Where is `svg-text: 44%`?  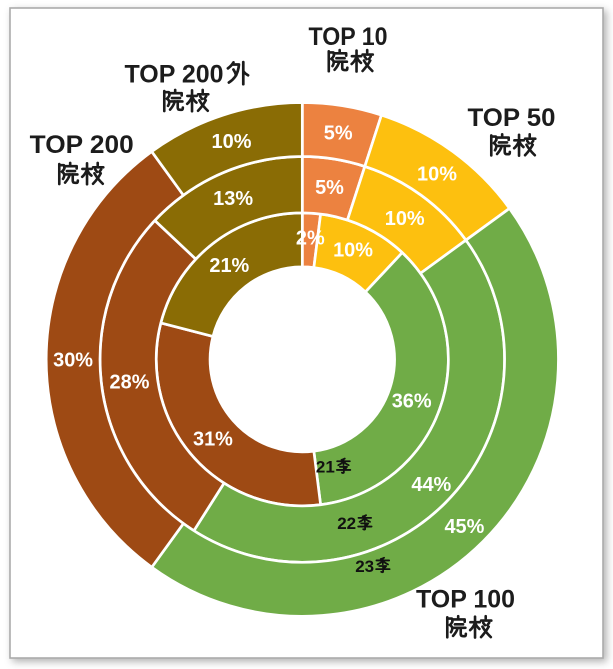 svg-text: 44% is located at coordinates (431, 485).